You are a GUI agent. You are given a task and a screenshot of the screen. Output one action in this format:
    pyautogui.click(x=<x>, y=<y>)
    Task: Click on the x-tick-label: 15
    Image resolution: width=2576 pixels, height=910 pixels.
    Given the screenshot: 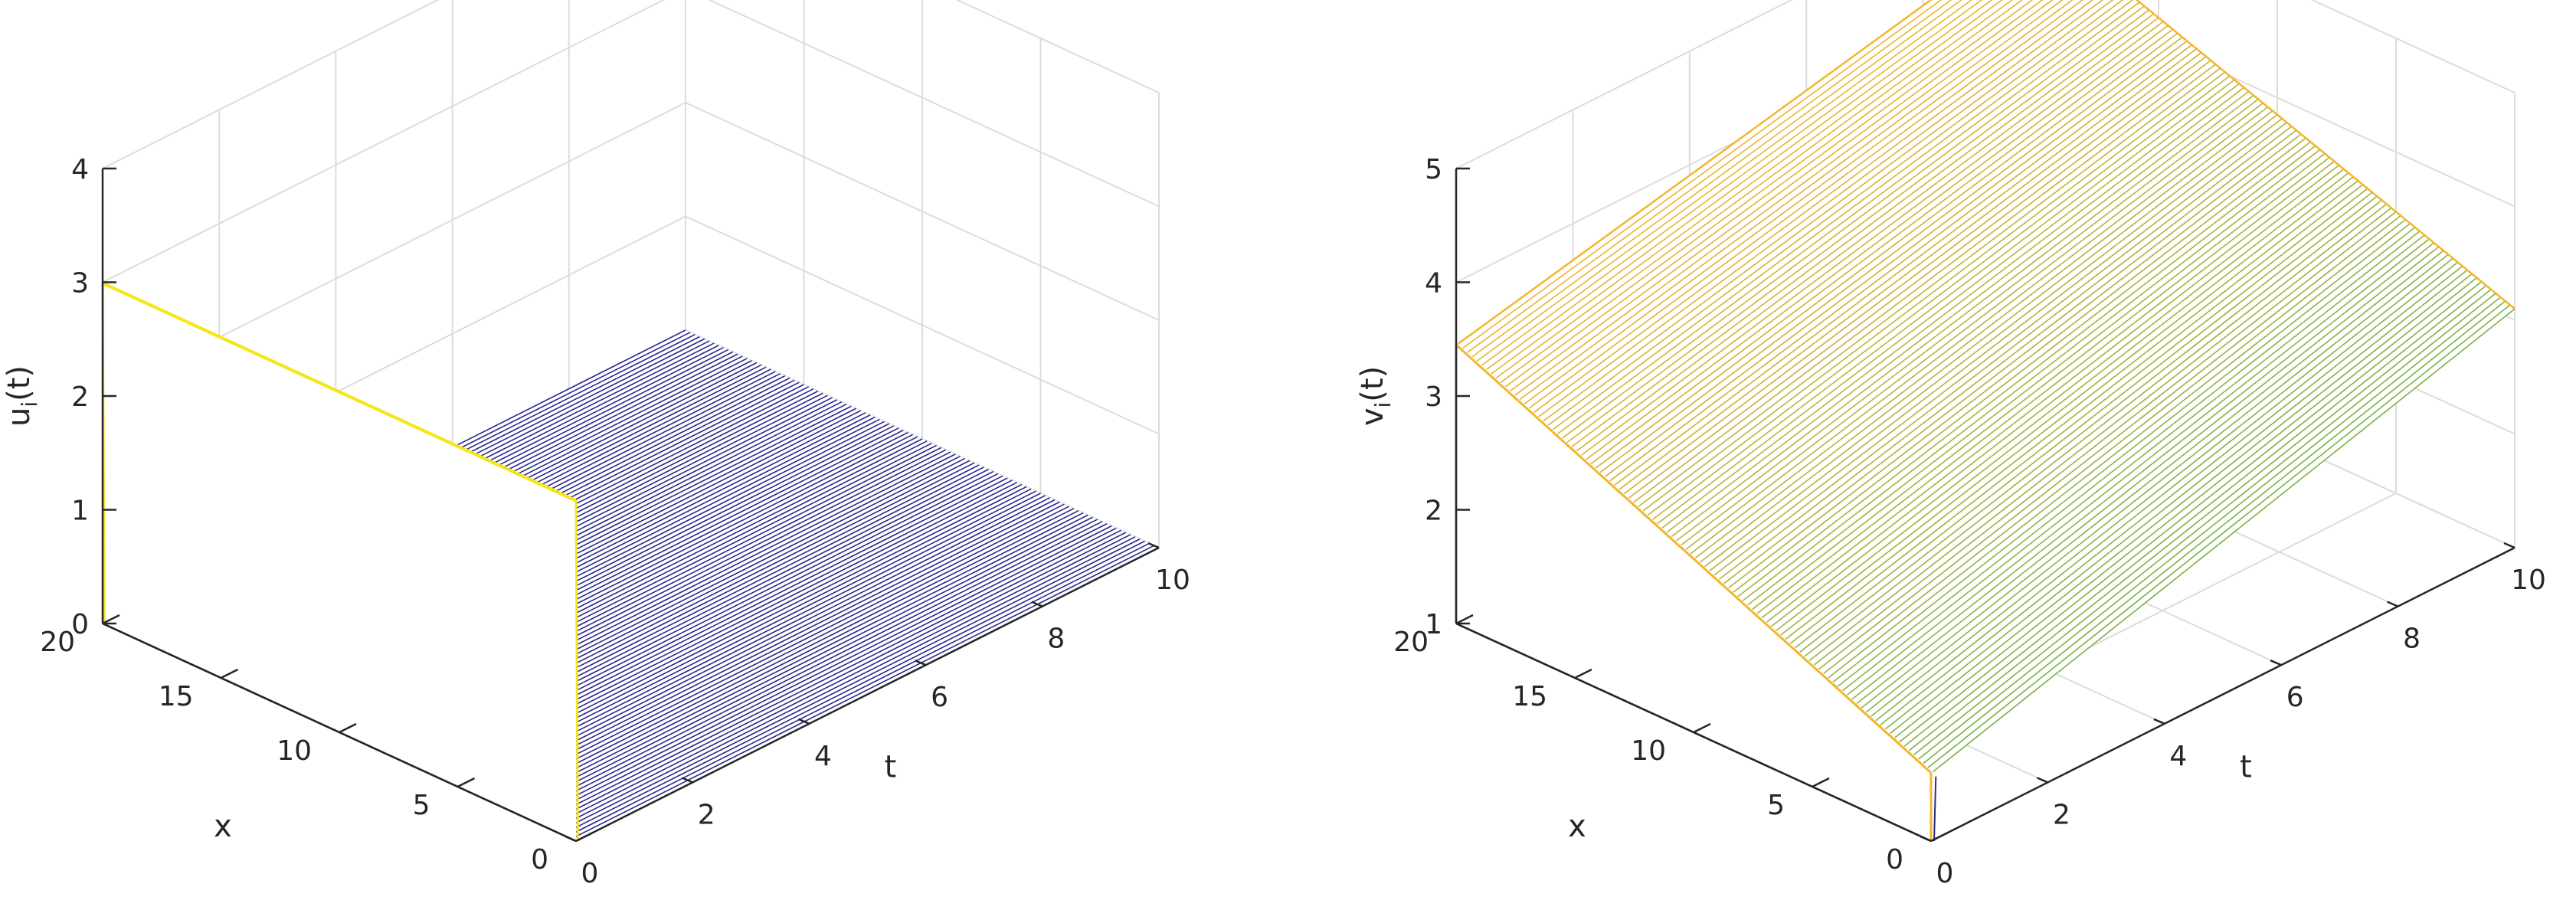 What is the action you would take?
    pyautogui.click(x=176, y=697)
    